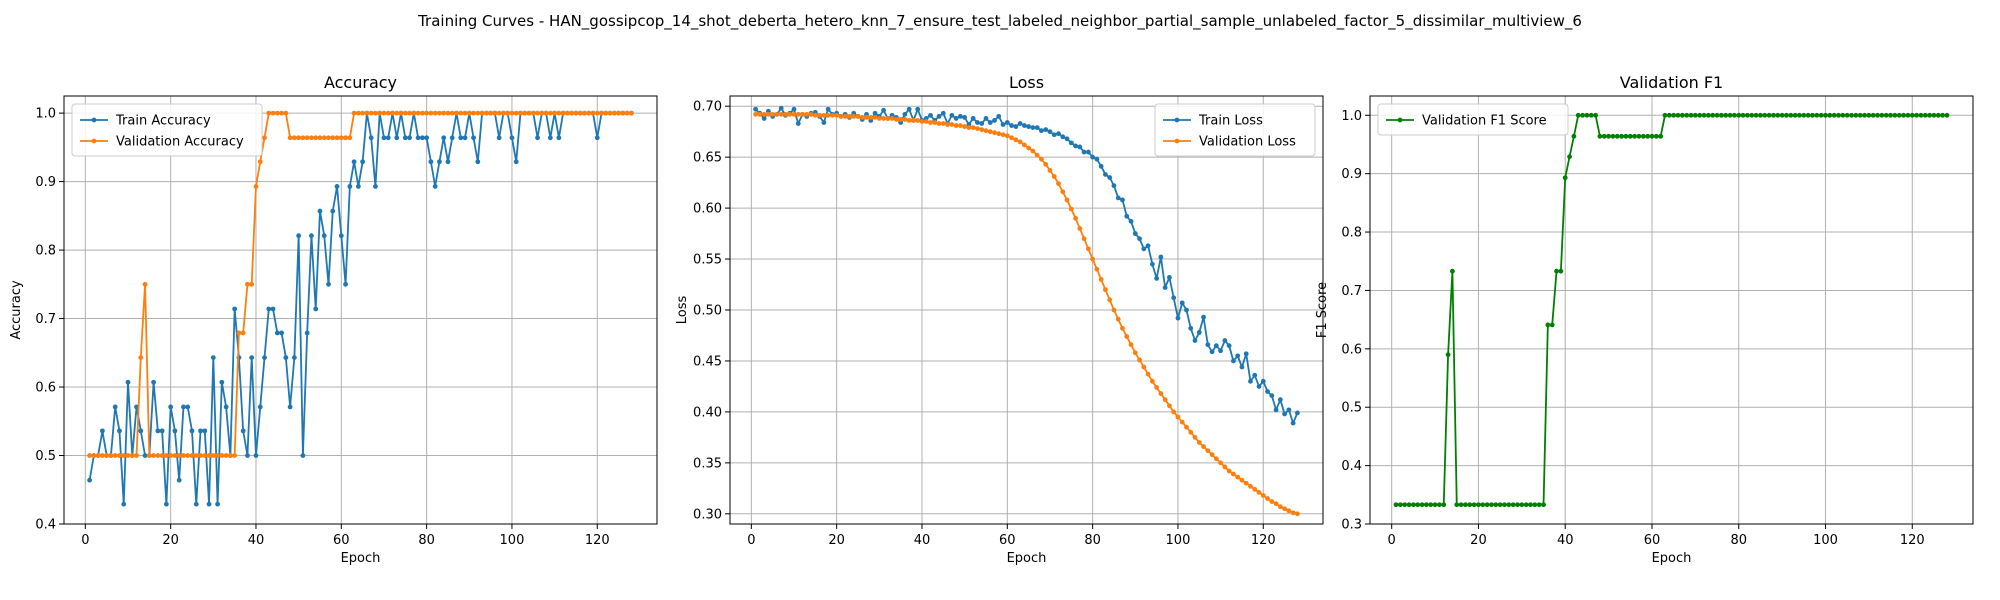 The width and height of the screenshot is (2000, 600). What do you see at coordinates (1825, 540) in the screenshot?
I see `f1-x-tick-label: 100` at bounding box center [1825, 540].